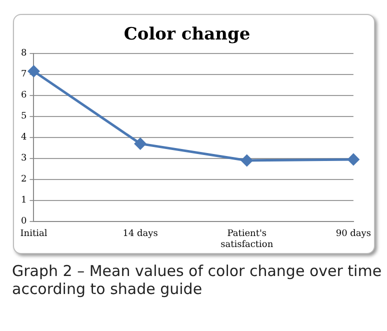 The width and height of the screenshot is (387, 331). Describe the element at coordinates (34, 234) in the screenshot. I see `x-tick-label: Initial` at that location.